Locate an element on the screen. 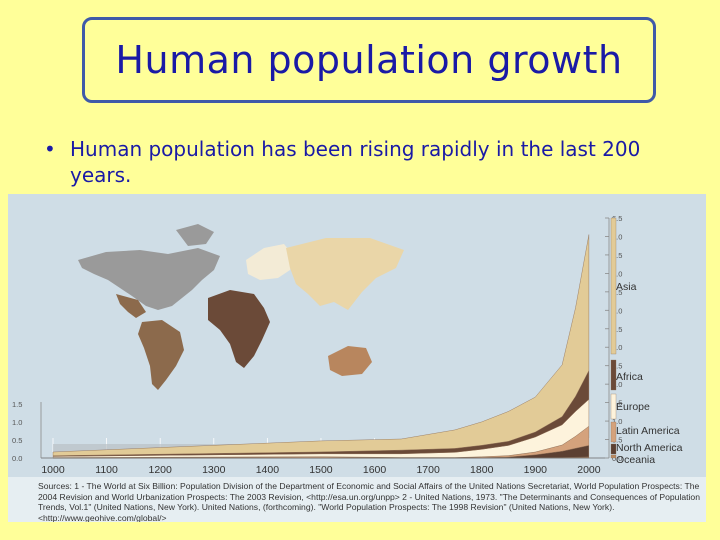 Image resolution: width=720 pixels, height=540 pixels. y-right-tick-label: 4.5 is located at coordinates (617, 292).